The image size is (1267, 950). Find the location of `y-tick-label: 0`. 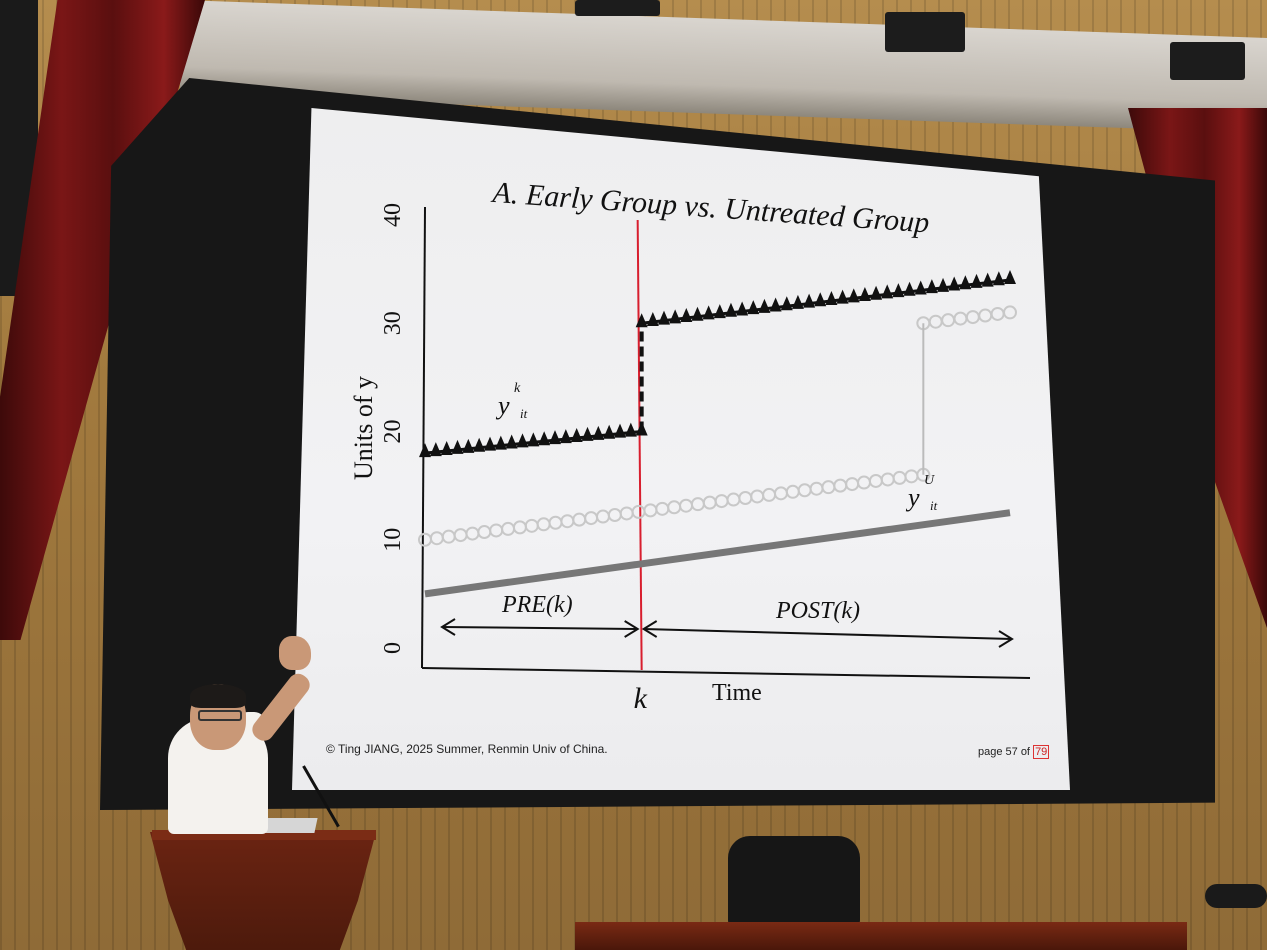

y-tick-label: 0 is located at coordinates (393, 648).